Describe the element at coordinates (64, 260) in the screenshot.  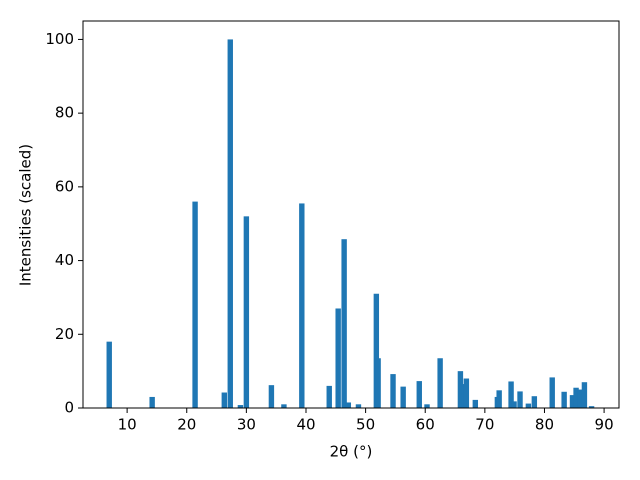
I see `y-tick-label: 40` at that location.